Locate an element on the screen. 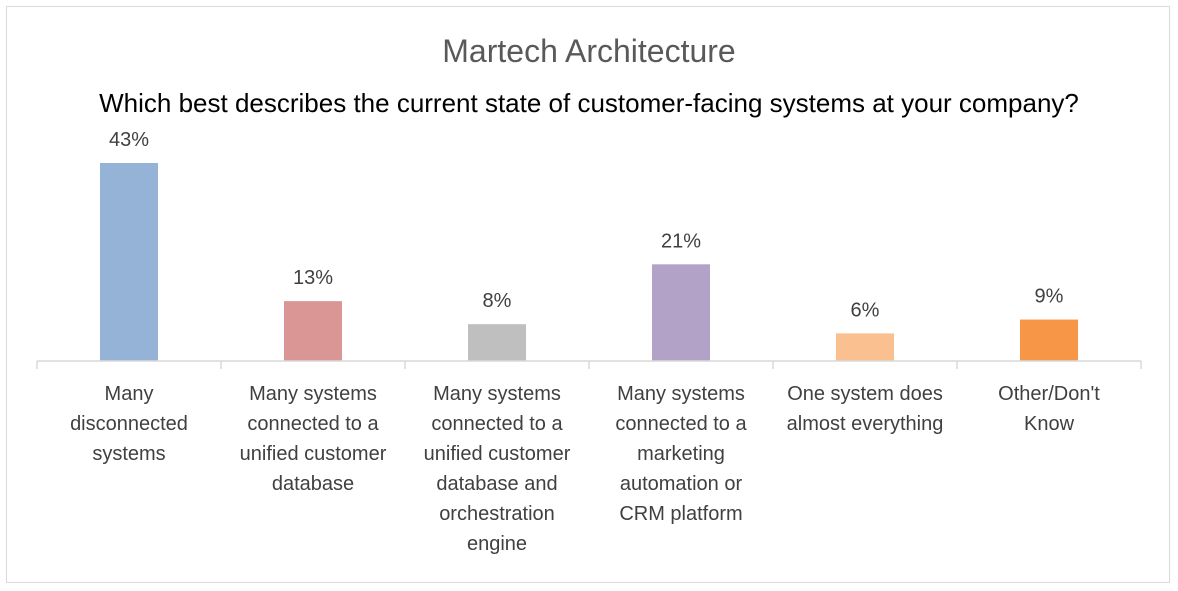  data-label: 9% is located at coordinates (1049, 297).